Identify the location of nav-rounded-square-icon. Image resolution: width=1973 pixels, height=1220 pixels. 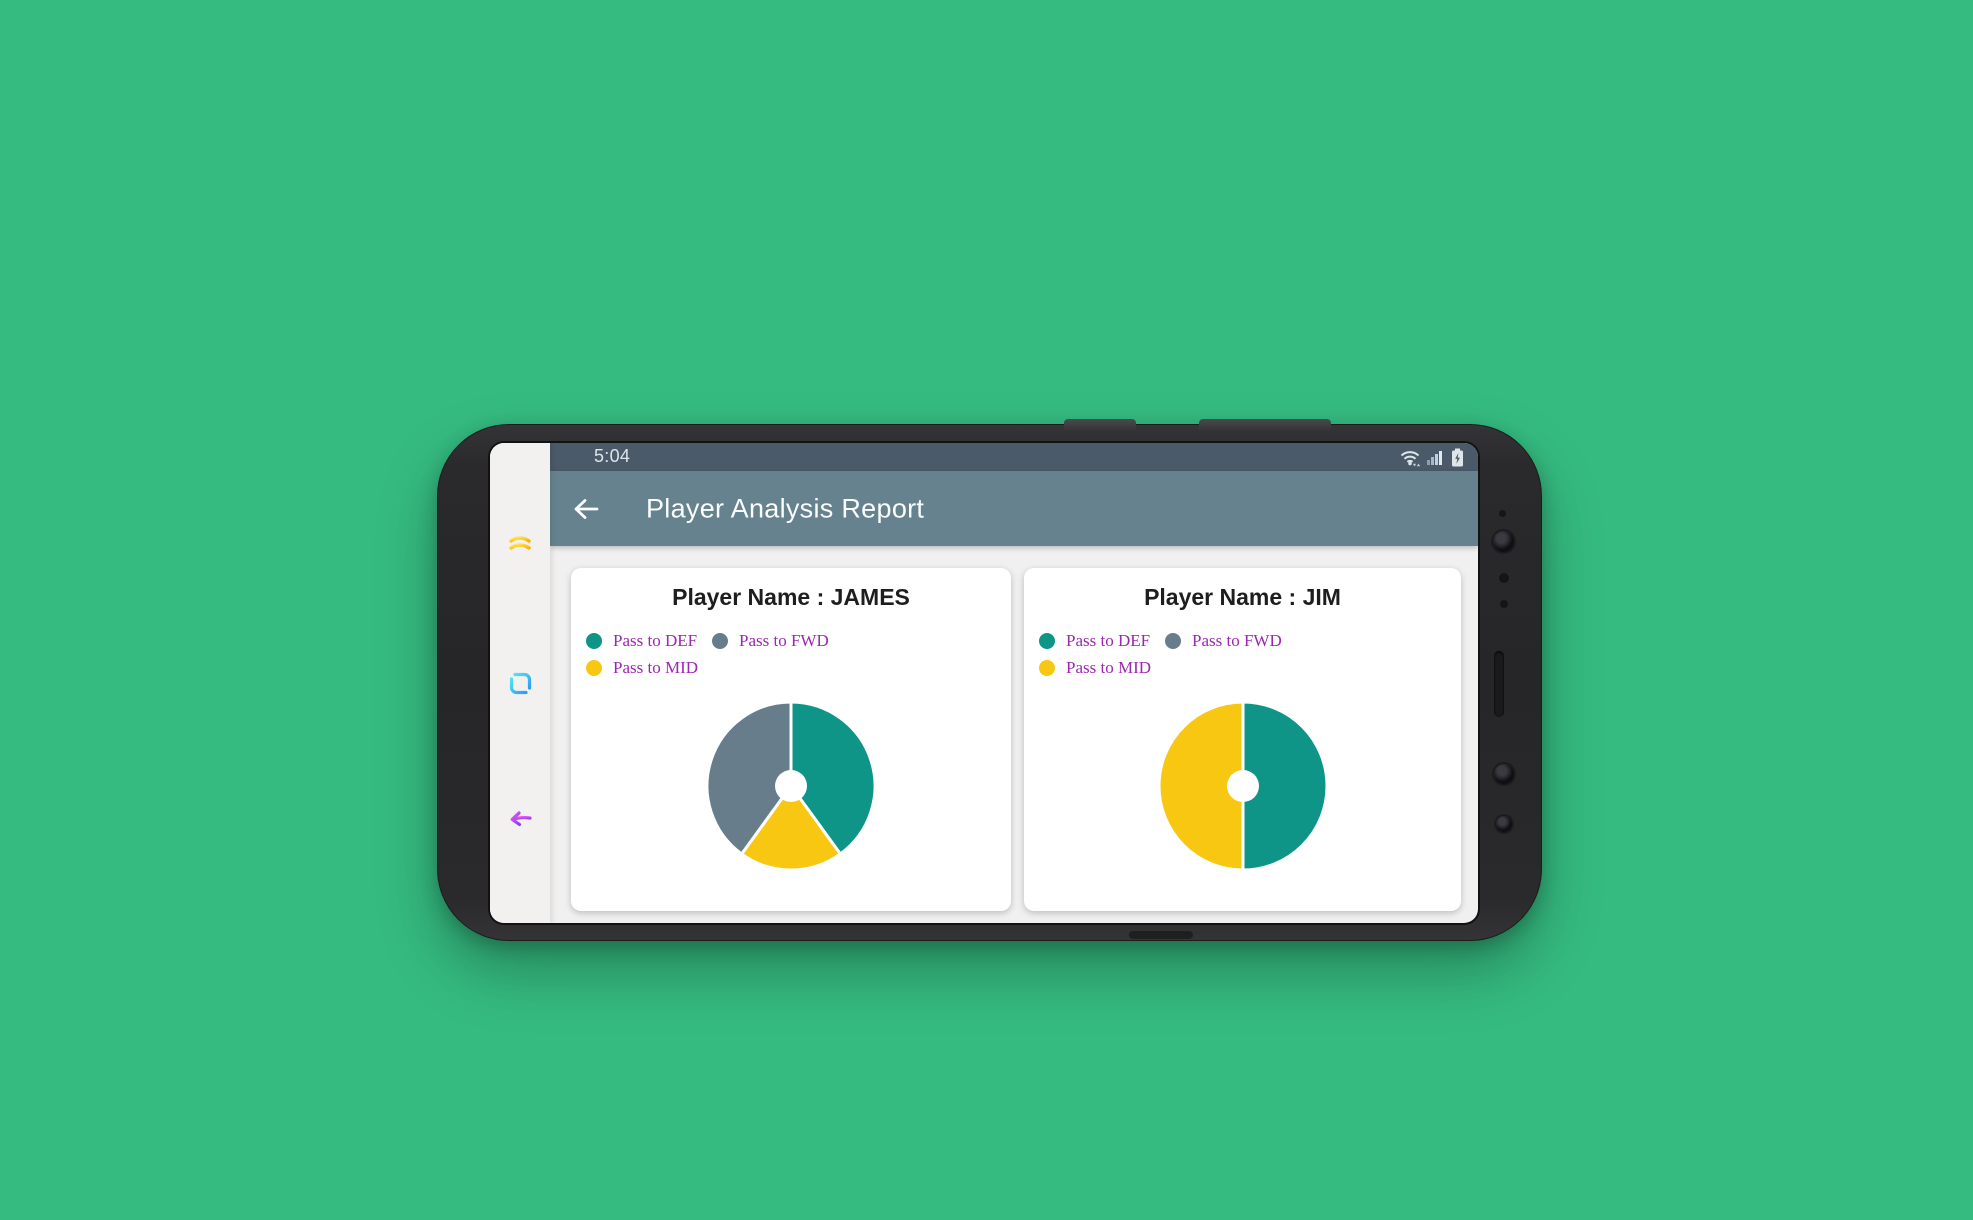
(520, 683).